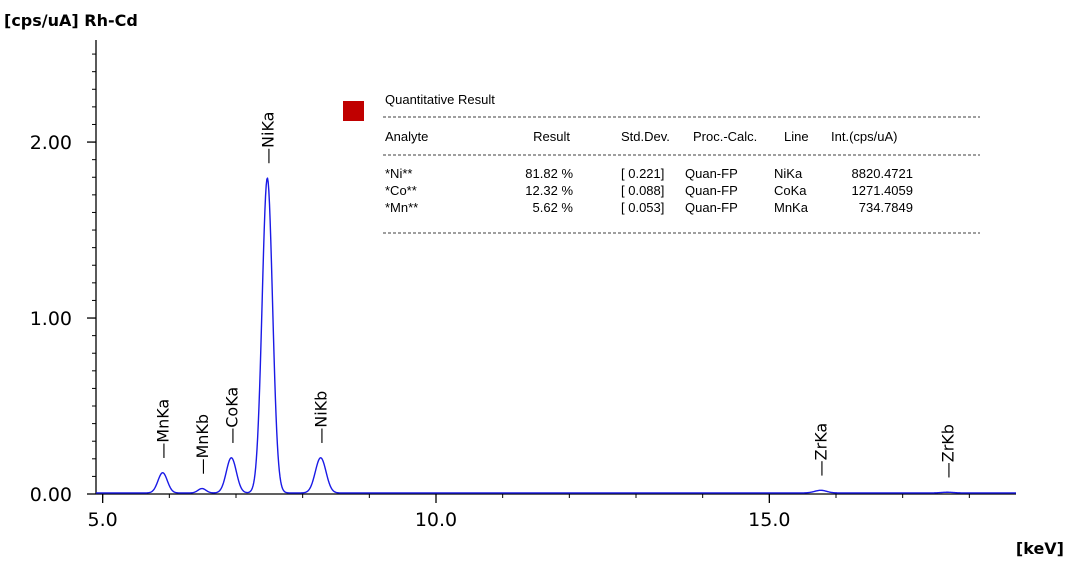  I want to click on row-ni-proc: Quan-FP, so click(711, 173).